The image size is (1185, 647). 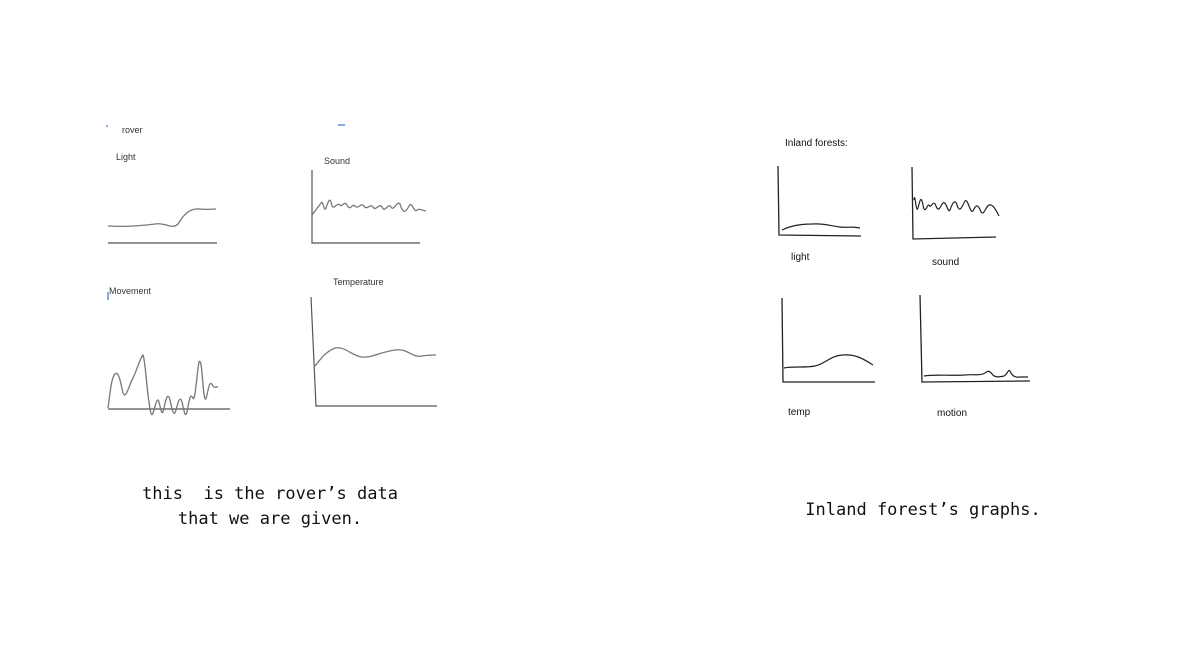 What do you see at coordinates (337, 161) in the screenshot?
I see `rover-sound-label: Sound` at bounding box center [337, 161].